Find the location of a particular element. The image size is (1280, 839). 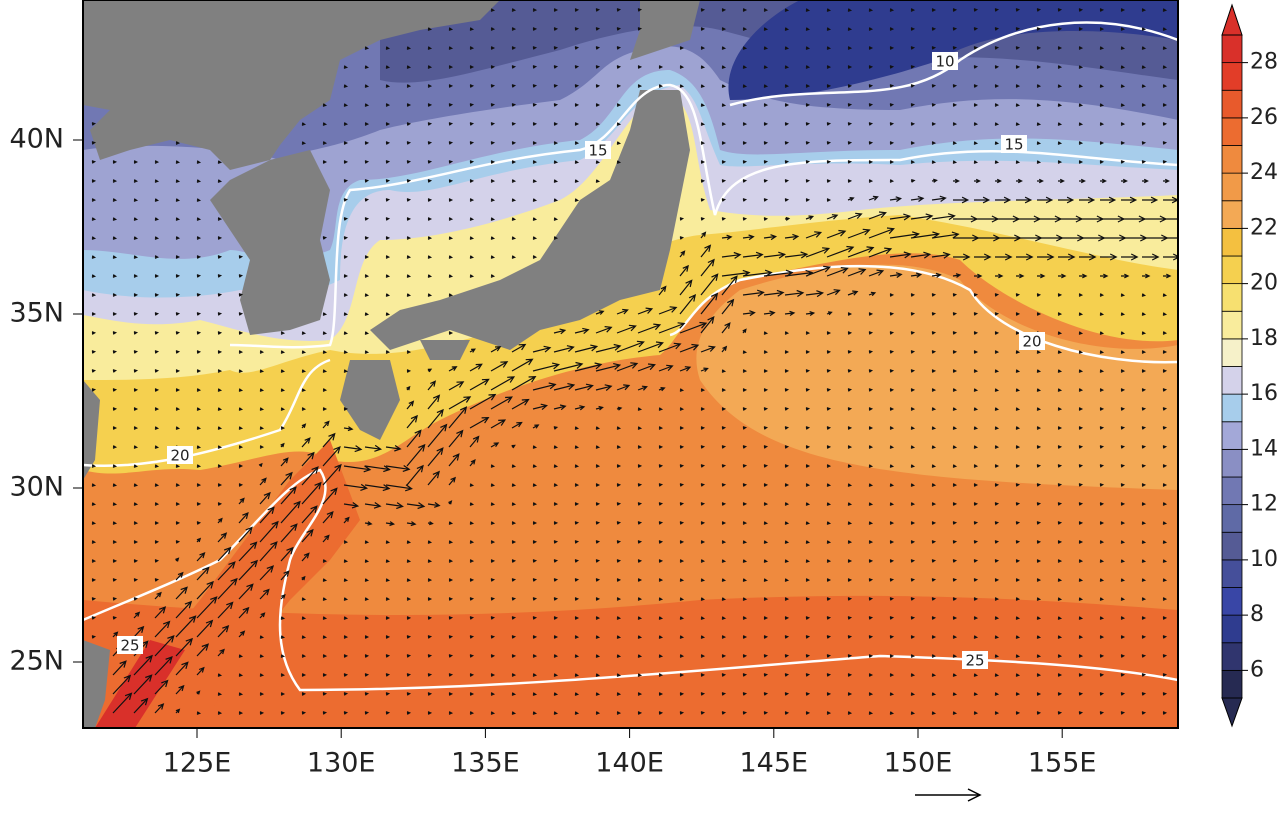

contour-label: 15 is located at coordinates (1013, 145).